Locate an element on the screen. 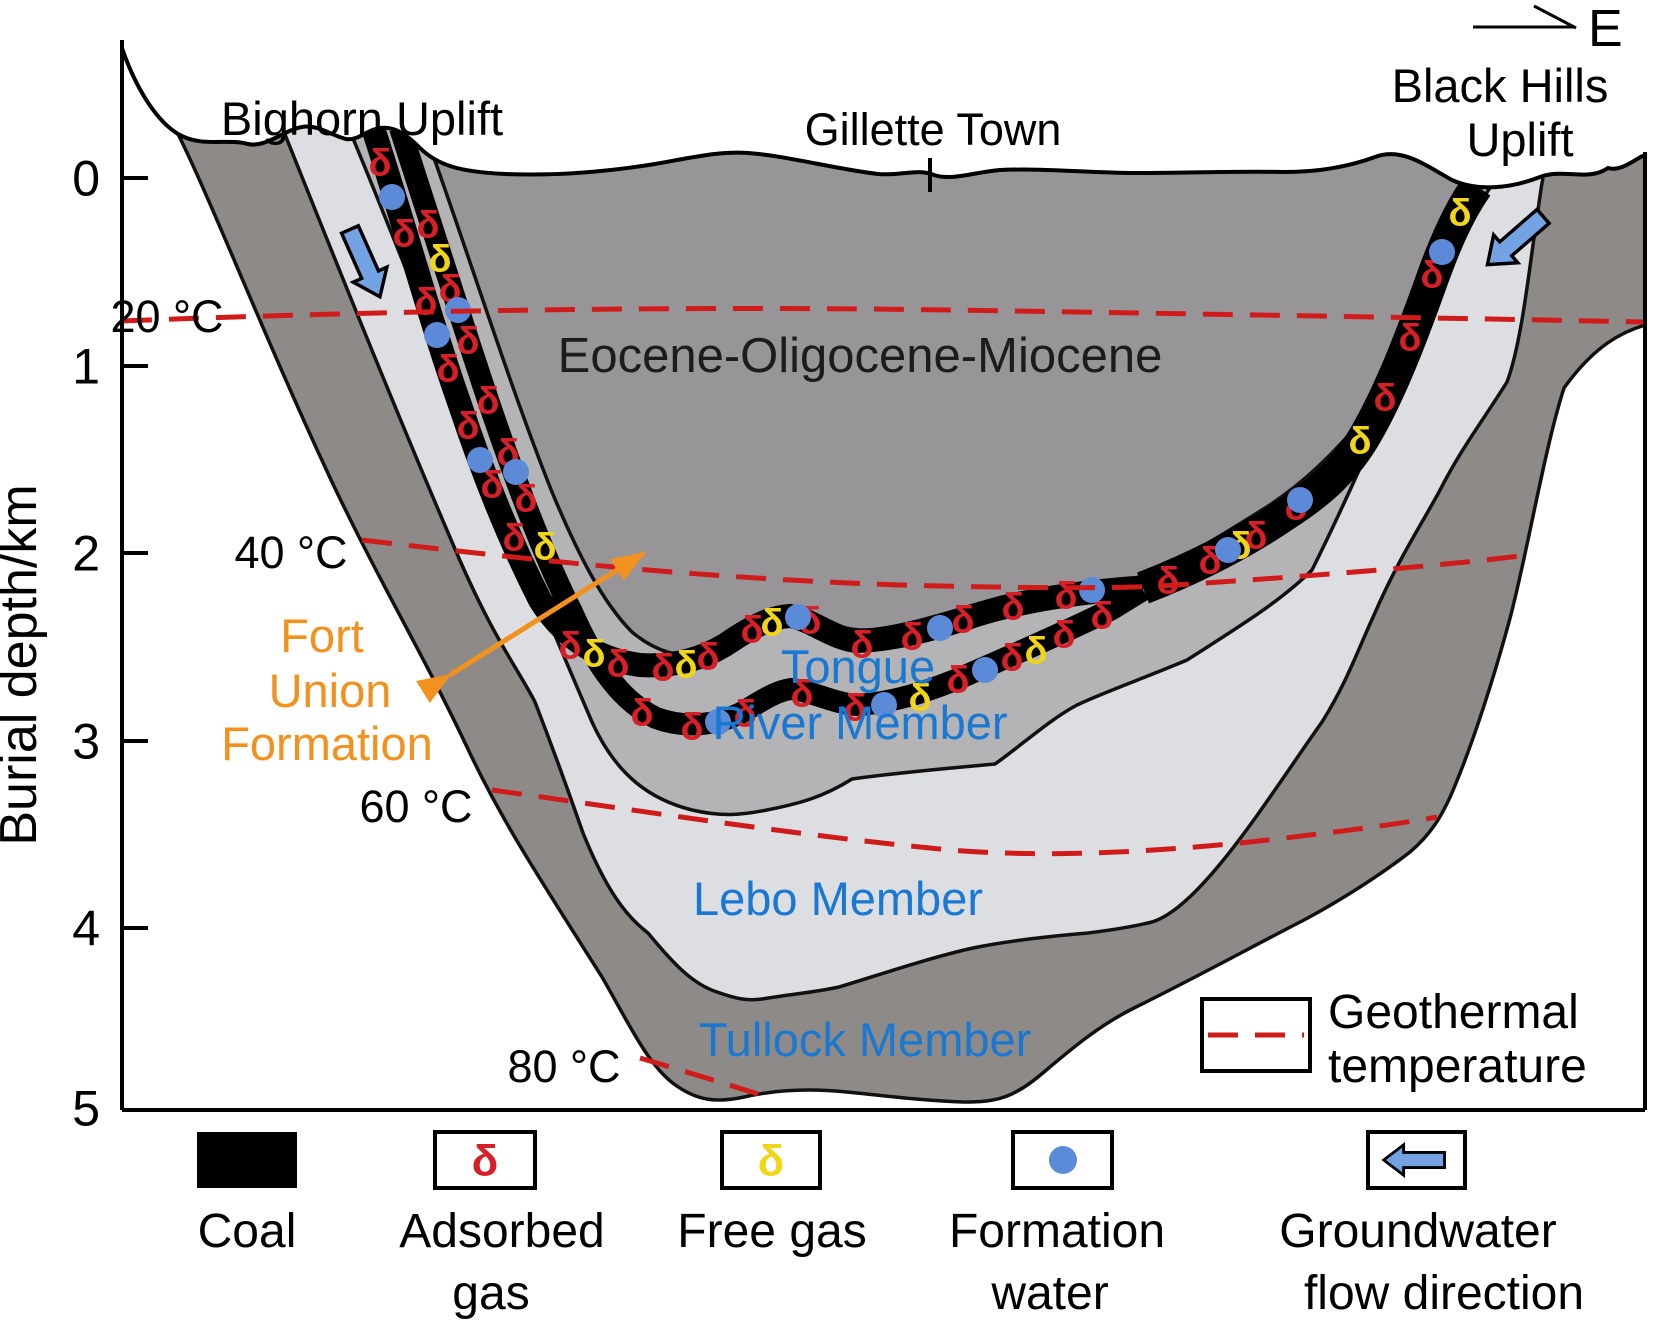 The height and width of the screenshot is (1320, 1653). east-arrow-head is located at coordinates (1555, 17).